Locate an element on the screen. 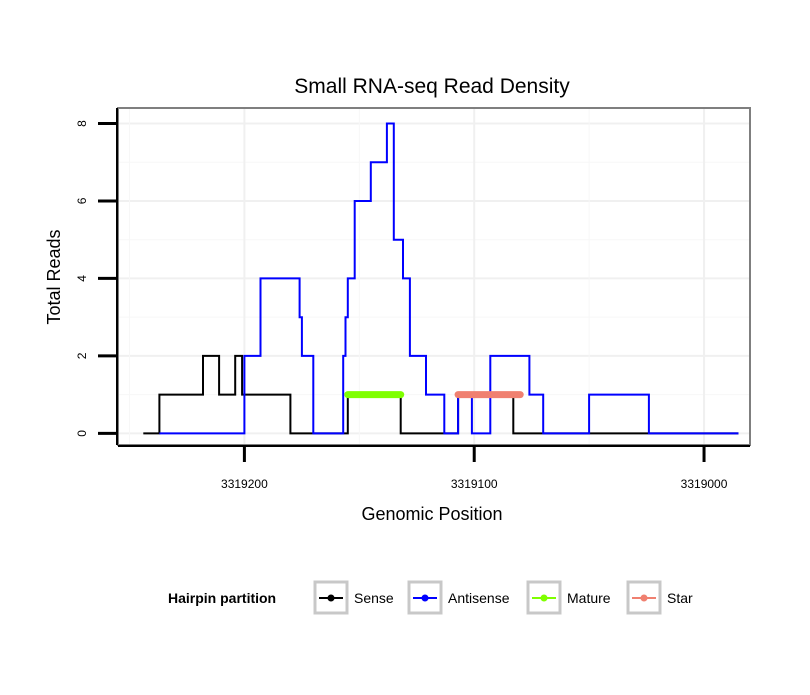 The image size is (810, 695). y-tick-label: 4 is located at coordinates (82, 278).